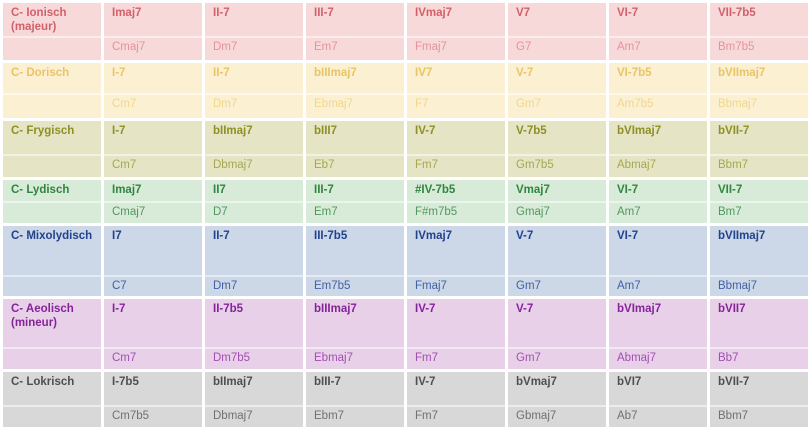  I want to click on chord-cell: Gbmaj7, so click(557, 416).